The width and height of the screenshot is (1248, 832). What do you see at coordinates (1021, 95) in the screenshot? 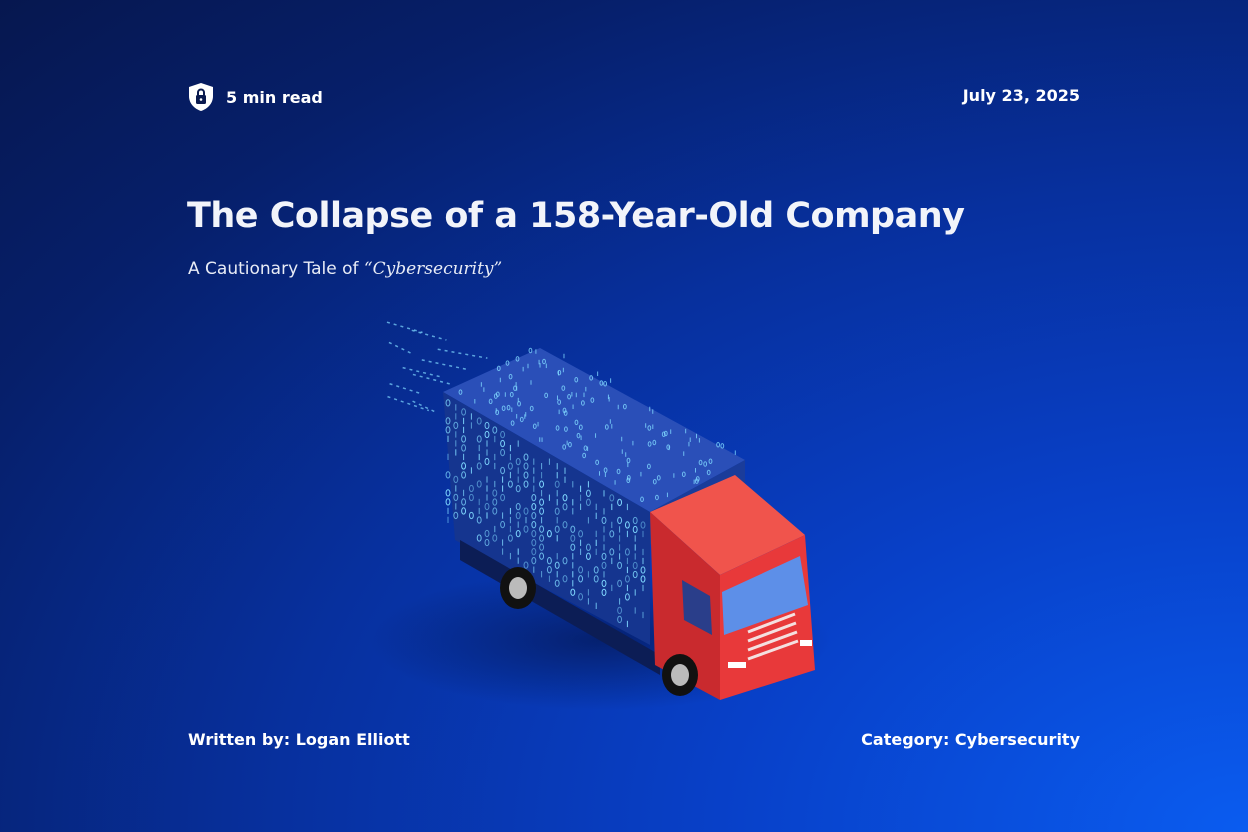
I see `publish-date: July 23, 2025` at bounding box center [1021, 95].